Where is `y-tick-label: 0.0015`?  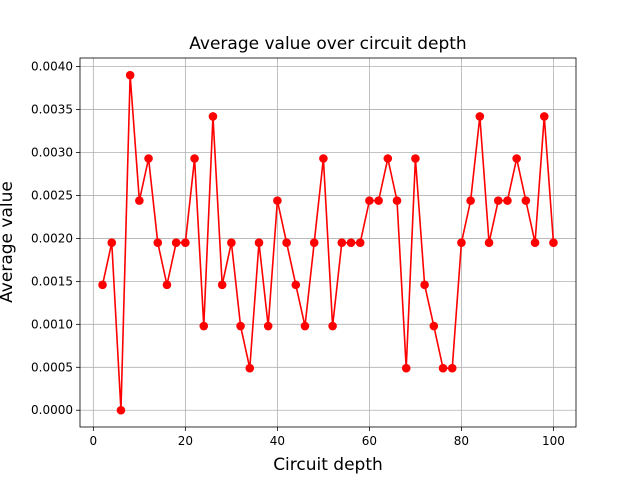 y-tick-label: 0.0015 is located at coordinates (52, 281).